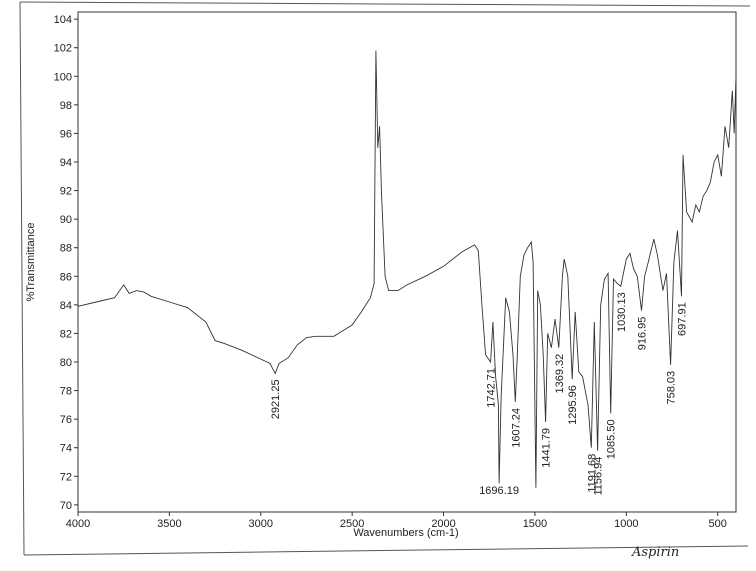 The image size is (756, 571). I want to click on y-tick-label: 98, so click(66, 106).